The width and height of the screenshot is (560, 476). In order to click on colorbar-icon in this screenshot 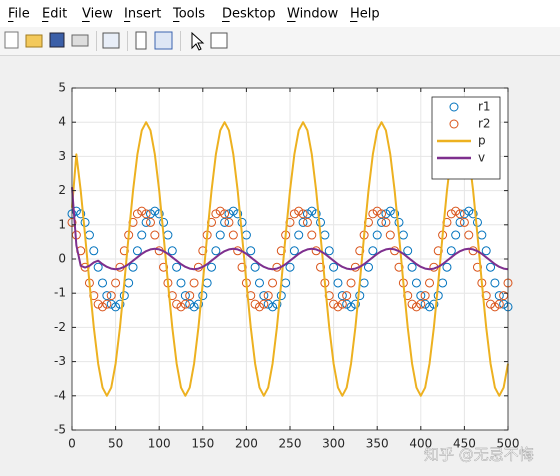, I will do `click(141, 40)`.